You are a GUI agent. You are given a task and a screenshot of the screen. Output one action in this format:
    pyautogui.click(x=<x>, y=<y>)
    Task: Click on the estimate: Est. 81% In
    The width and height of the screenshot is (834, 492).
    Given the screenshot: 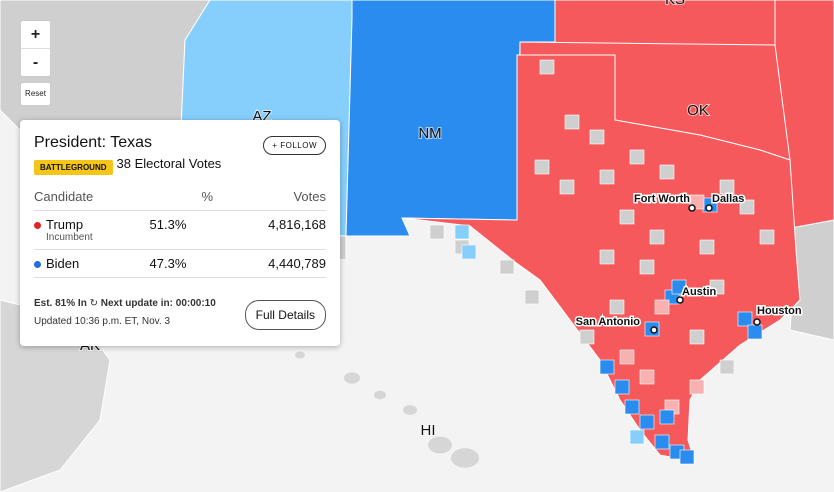 What is the action you would take?
    pyautogui.click(x=60, y=303)
    